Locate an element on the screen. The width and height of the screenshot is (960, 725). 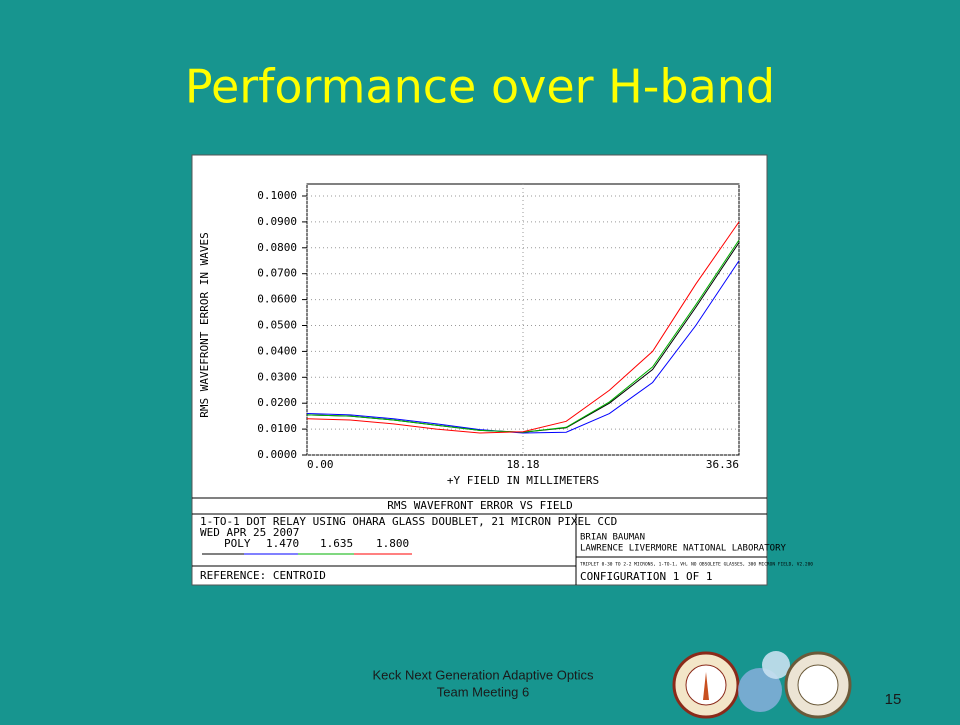
y-tick-label: 0.0300 is located at coordinates (277, 376).